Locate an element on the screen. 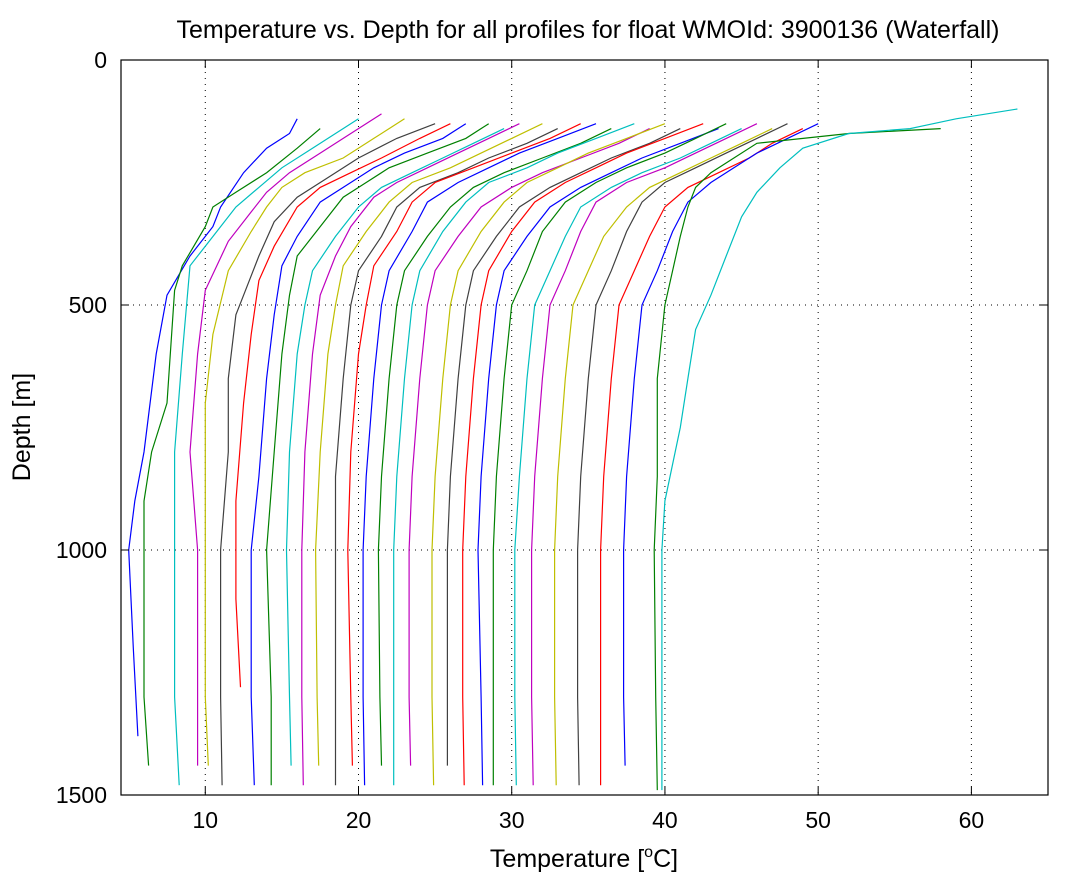 This screenshot has width=1071, height=879. x-axis-label-degree: o is located at coordinates (648, 852).